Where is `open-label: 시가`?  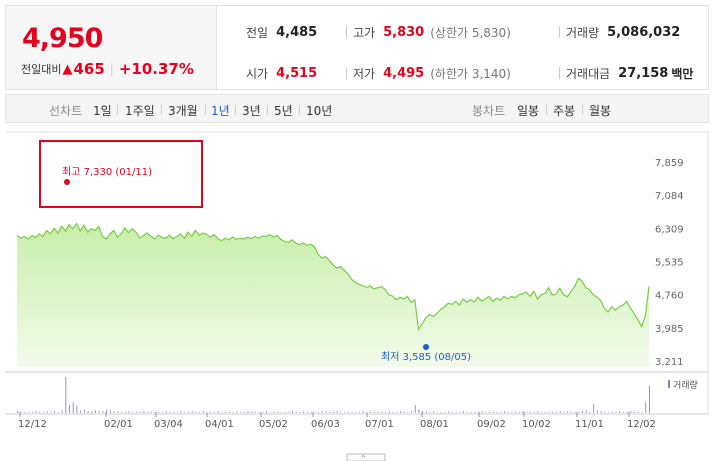
open-label: 시가 is located at coordinates (257, 74).